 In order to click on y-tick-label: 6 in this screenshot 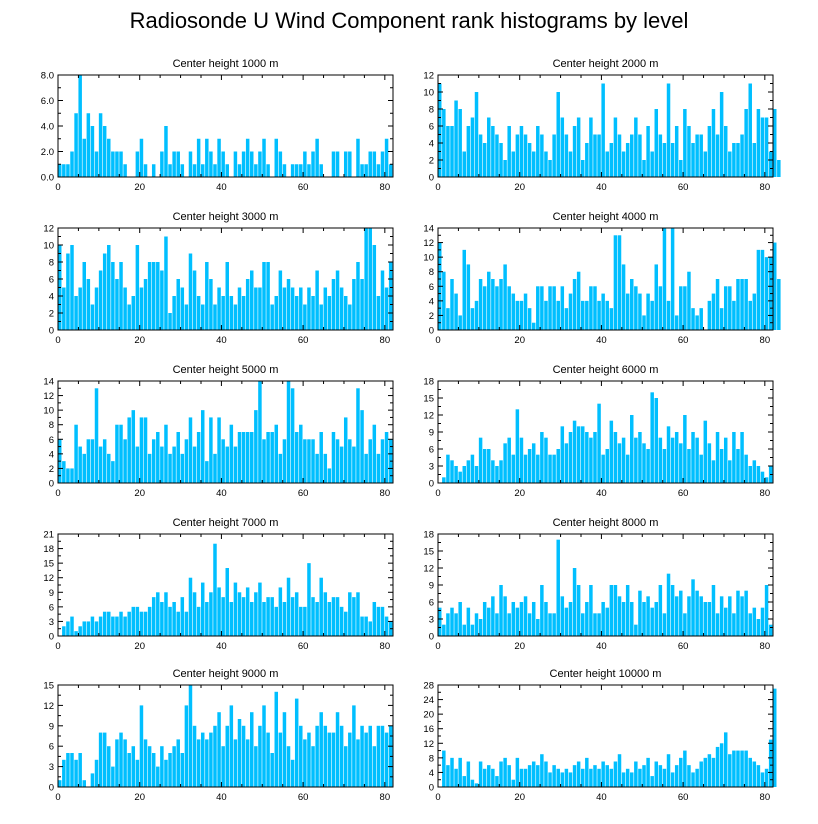, I will do `click(431, 603)`.